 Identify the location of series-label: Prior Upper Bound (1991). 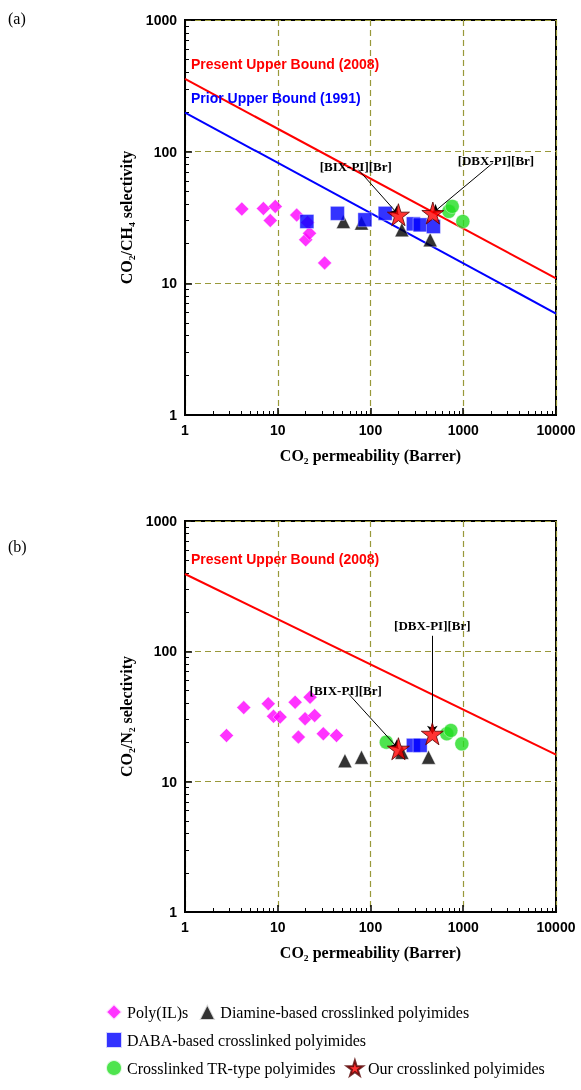
(275, 97).